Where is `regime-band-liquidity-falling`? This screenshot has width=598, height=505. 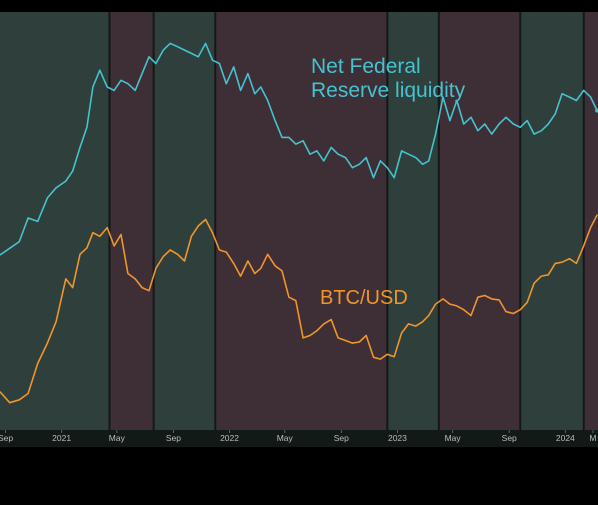
regime-band-liquidity-falling is located at coordinates (479, 221).